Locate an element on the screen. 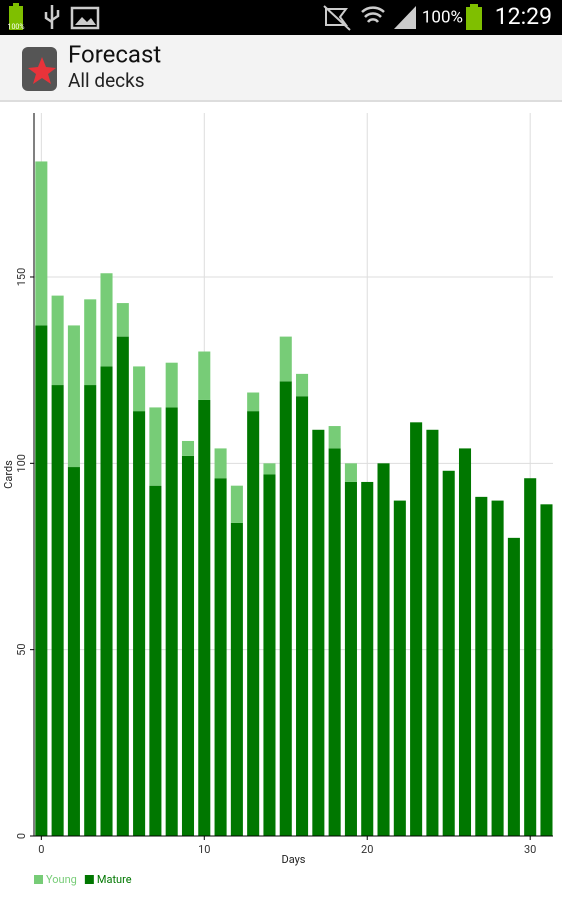 This screenshot has height=900, width=562. mute-icon is located at coordinates (337, 18).